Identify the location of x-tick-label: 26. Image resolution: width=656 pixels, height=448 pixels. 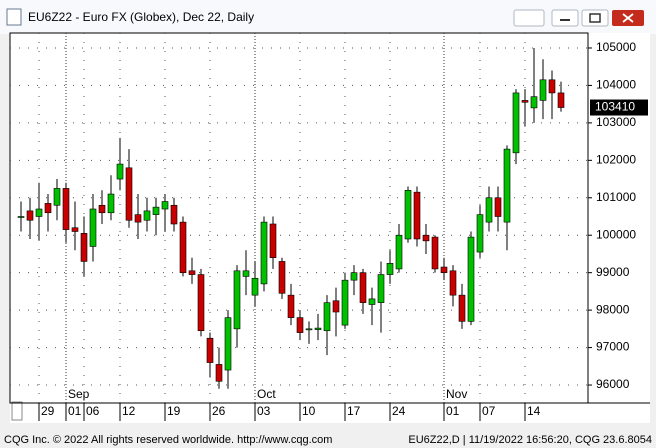
(219, 411).